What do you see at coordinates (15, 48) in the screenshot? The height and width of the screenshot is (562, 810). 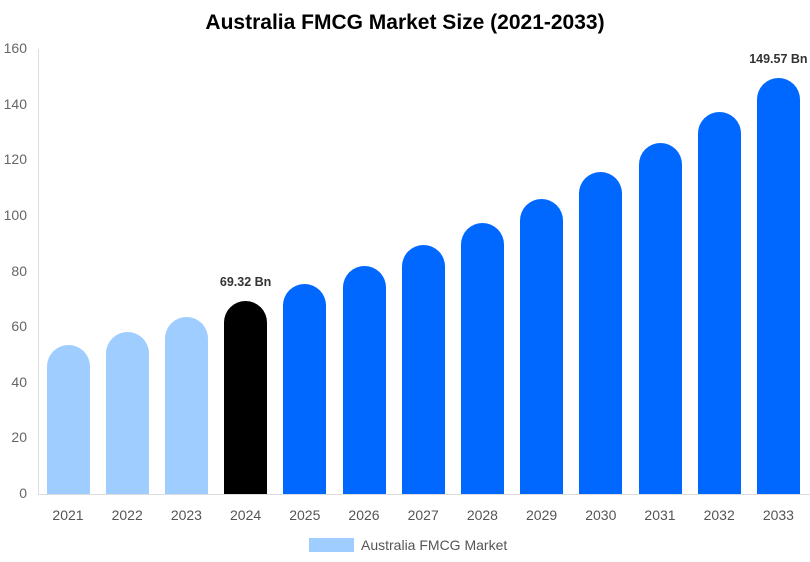 I see `y-tick-label: 160` at bounding box center [15, 48].